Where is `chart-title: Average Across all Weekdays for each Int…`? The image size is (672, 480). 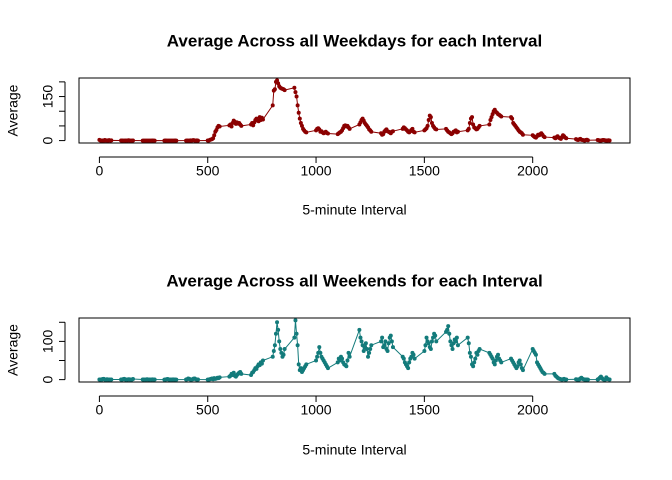
chart-title: Average Across all Weekdays for each Int… is located at coordinates (354, 40).